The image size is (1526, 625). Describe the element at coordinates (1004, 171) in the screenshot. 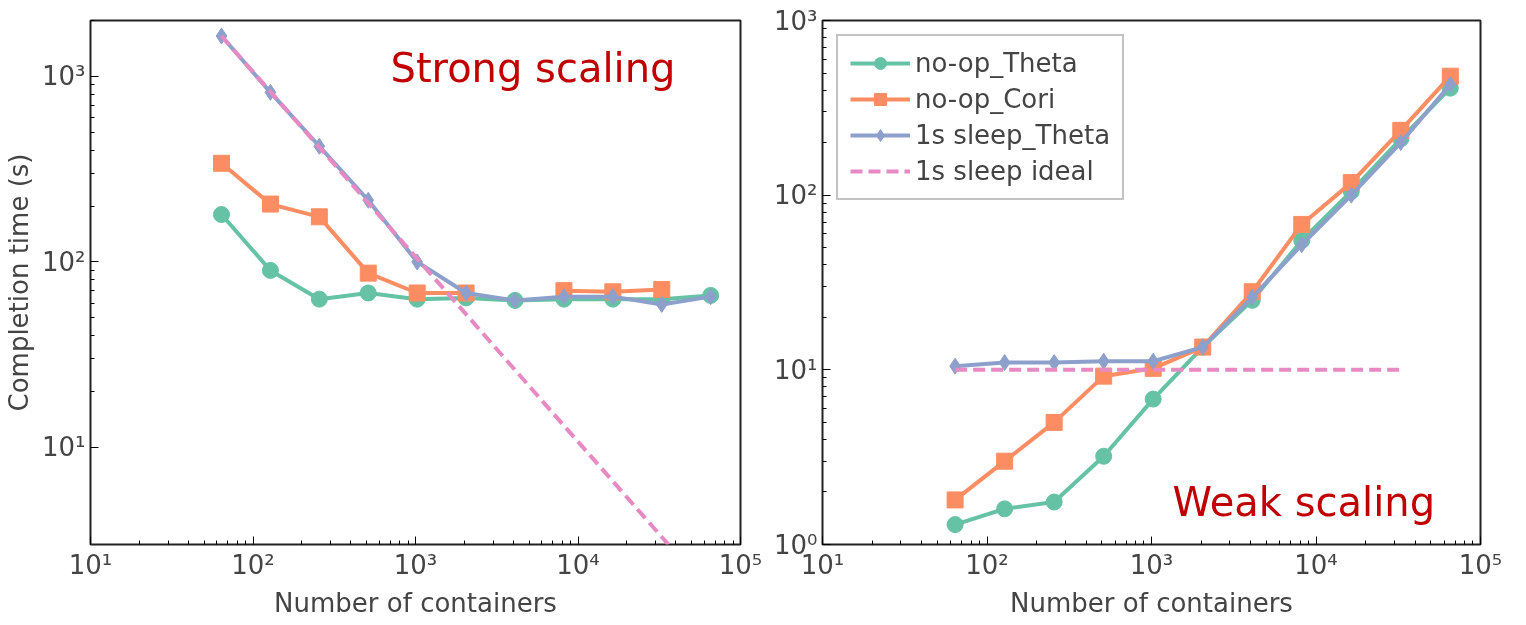

I see `legend-label: 1s sleep ideal` at that location.